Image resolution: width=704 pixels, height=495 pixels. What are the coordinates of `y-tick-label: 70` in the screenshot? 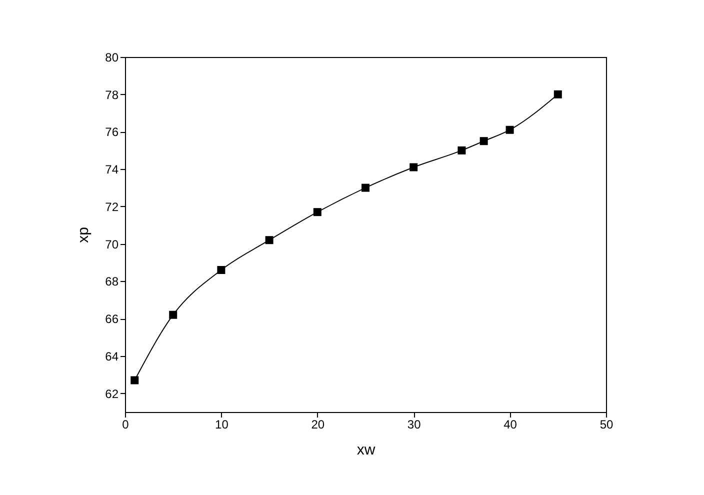 It's located at (112, 244).